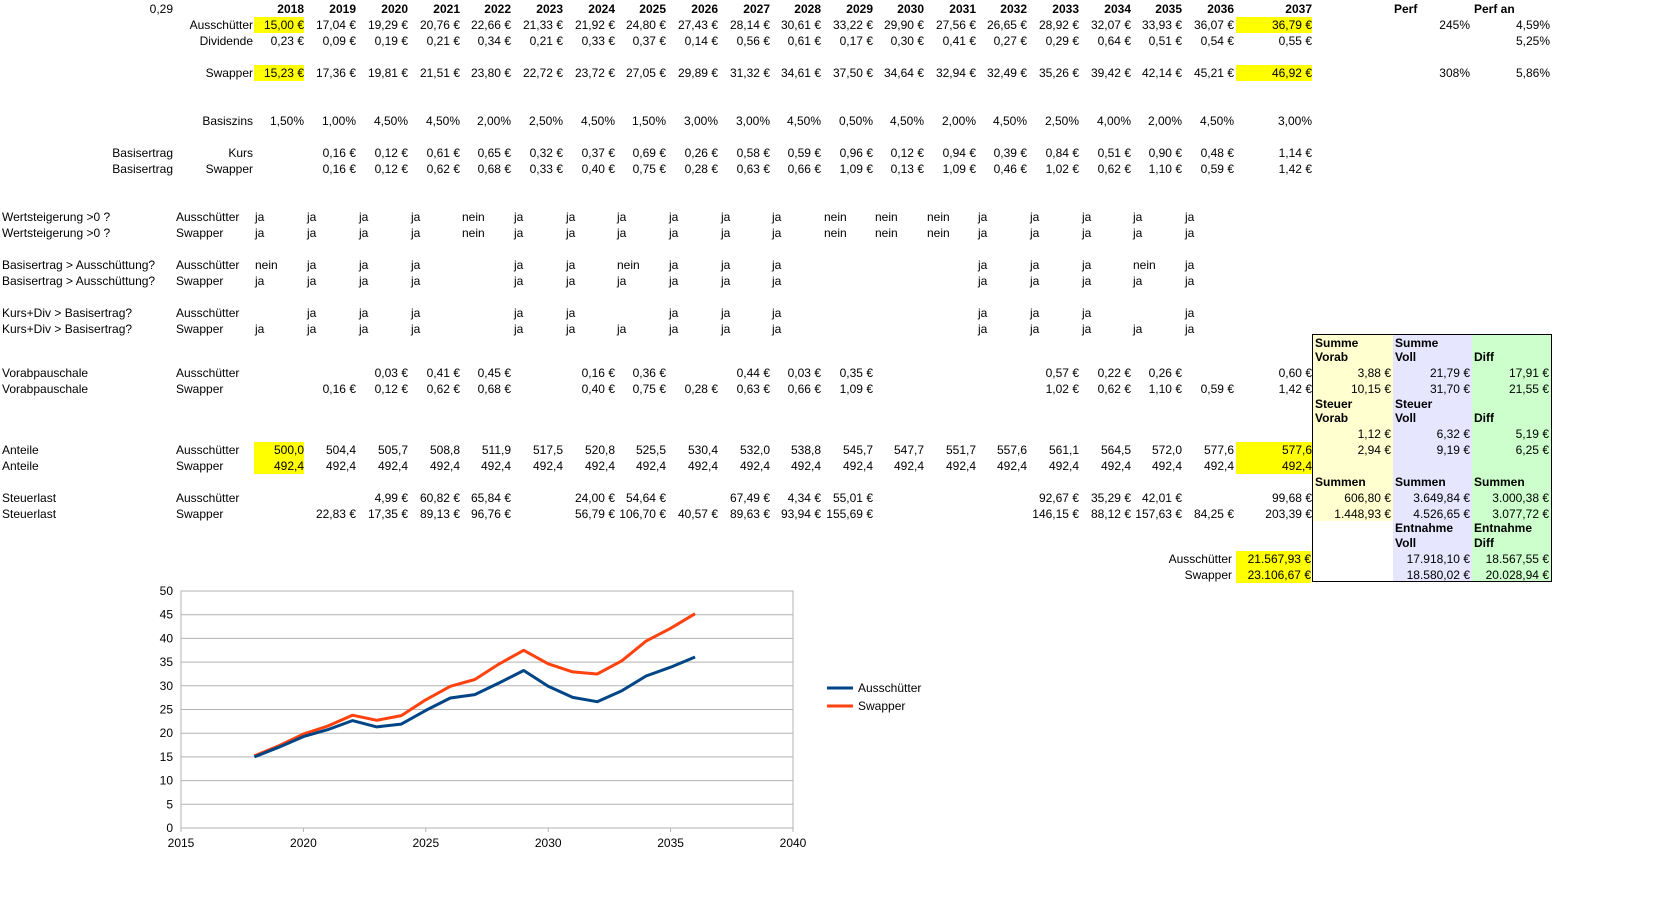 The height and width of the screenshot is (915, 1674). Describe the element at coordinates (1332, 418) in the screenshot. I see `summary-steuer-vorab-header: Vorab` at that location.